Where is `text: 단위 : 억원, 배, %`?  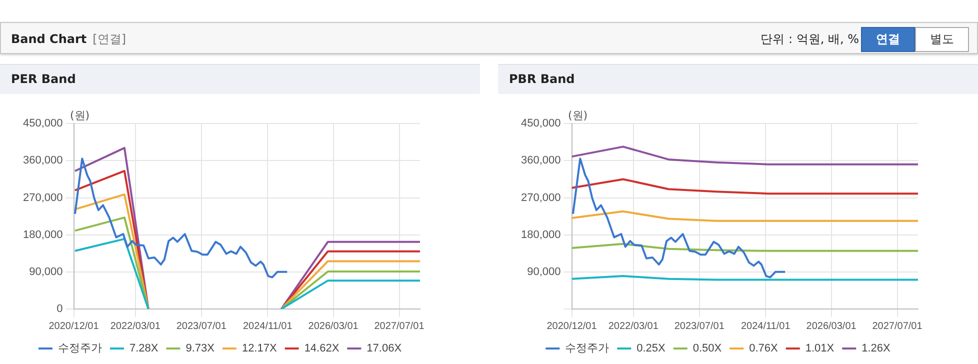
text: 단위 : 억원, 배, % is located at coordinates (809, 39).